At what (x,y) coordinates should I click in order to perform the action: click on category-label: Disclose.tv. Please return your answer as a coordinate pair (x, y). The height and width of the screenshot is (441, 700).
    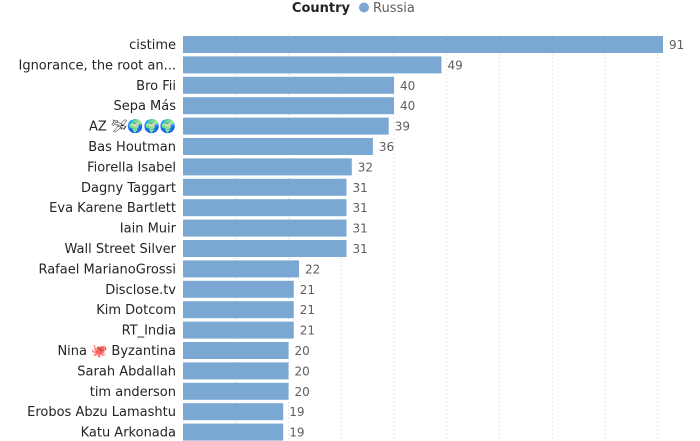
    Looking at the image, I should click on (140, 290).